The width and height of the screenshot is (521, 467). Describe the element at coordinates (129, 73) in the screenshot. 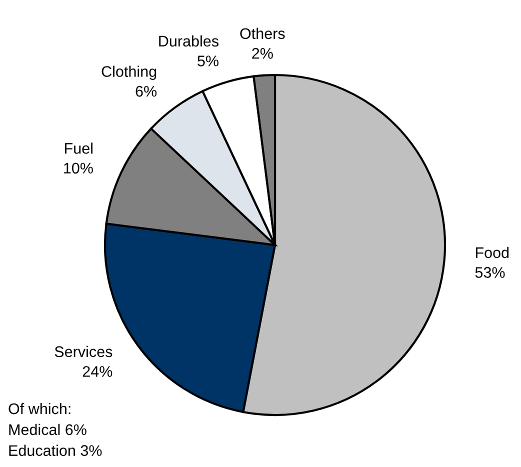

I see `slice-label: Clothing` at that location.